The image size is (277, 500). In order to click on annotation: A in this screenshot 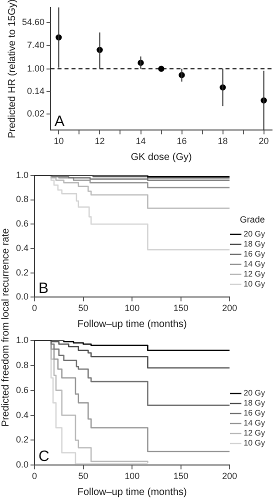, I will do `click(59, 121)`.